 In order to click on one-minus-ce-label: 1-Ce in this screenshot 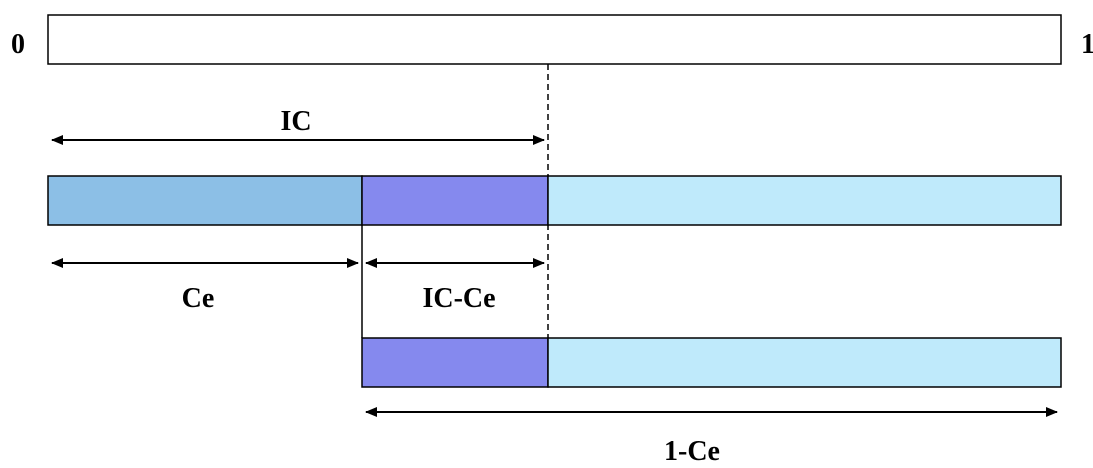, I will do `click(692, 451)`.